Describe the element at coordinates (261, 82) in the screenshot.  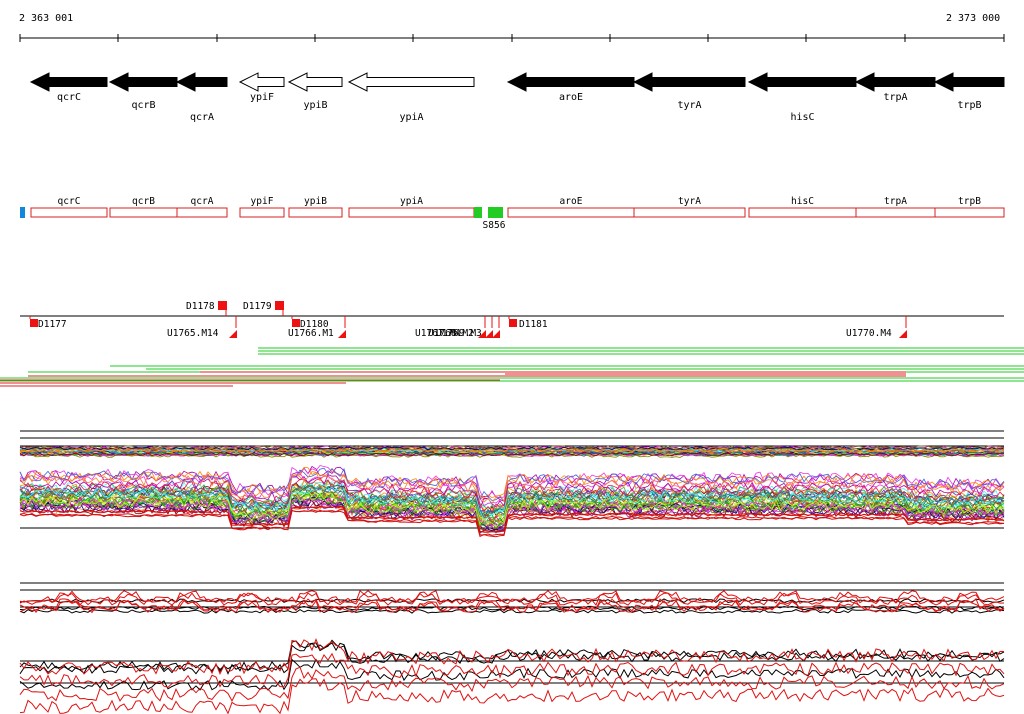
I see `gene-arrow-ypiF` at that location.